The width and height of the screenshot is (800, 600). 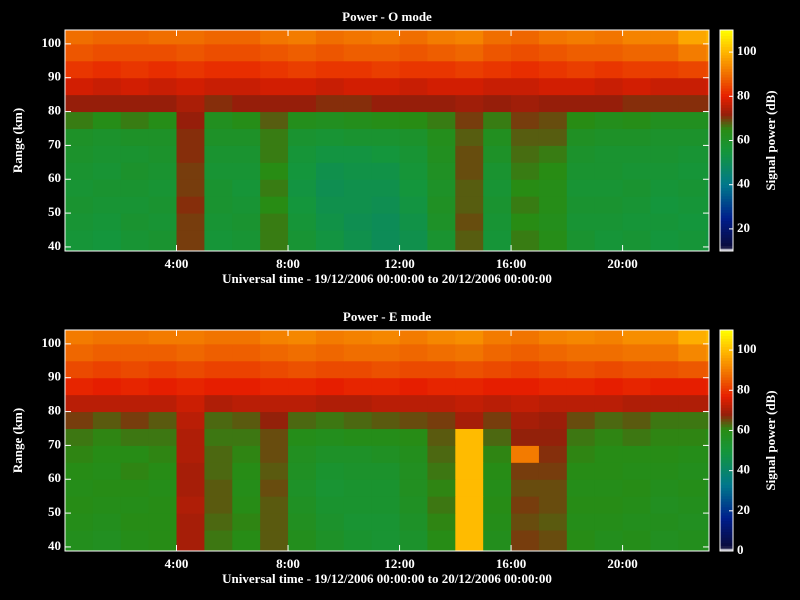 What do you see at coordinates (54, 110) in the screenshot?
I see `y-tick-label: 80` at bounding box center [54, 110].